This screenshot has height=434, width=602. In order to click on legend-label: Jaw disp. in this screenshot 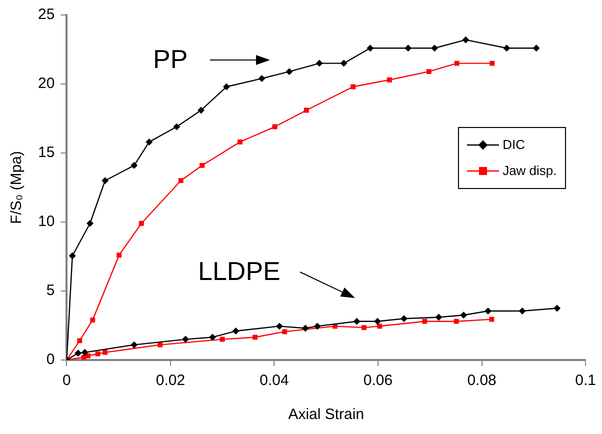, I will do `click(529, 170)`.